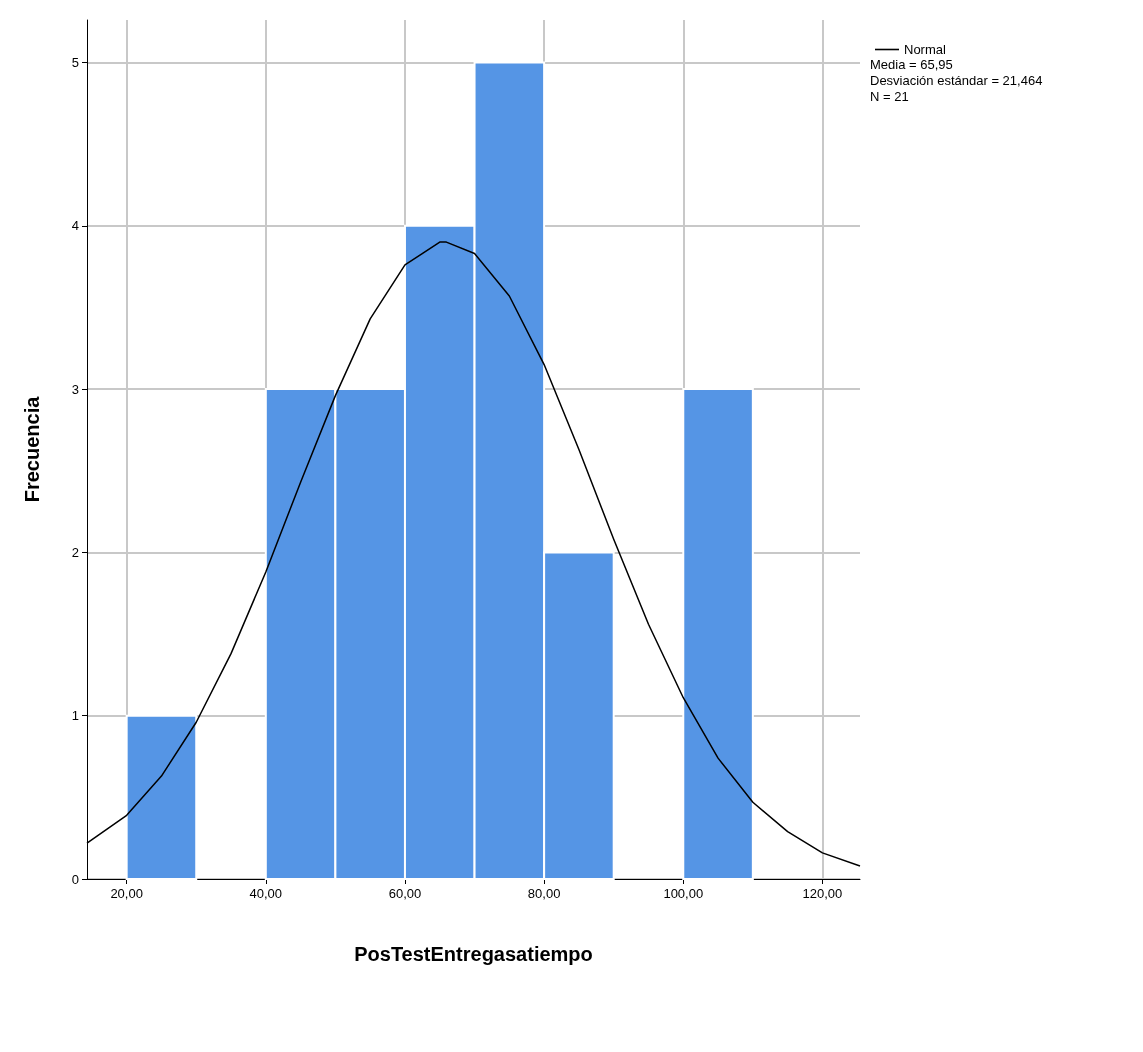 Image resolution: width=1143 pixels, height=1052 pixels. Describe the element at coordinates (32, 449) in the screenshot. I see `y-axis-title: Frecuencia` at that location.